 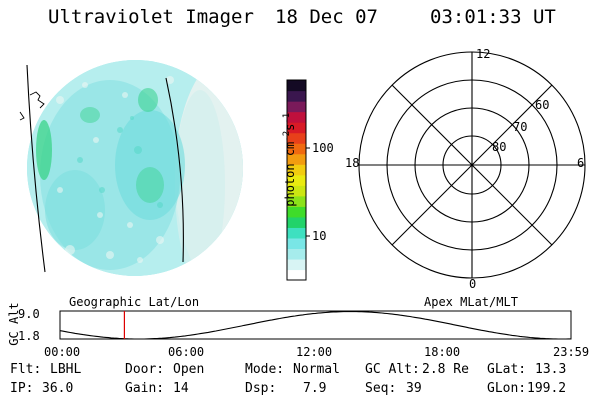 I want to click on seq-label: Seq:, so click(x=381, y=388).